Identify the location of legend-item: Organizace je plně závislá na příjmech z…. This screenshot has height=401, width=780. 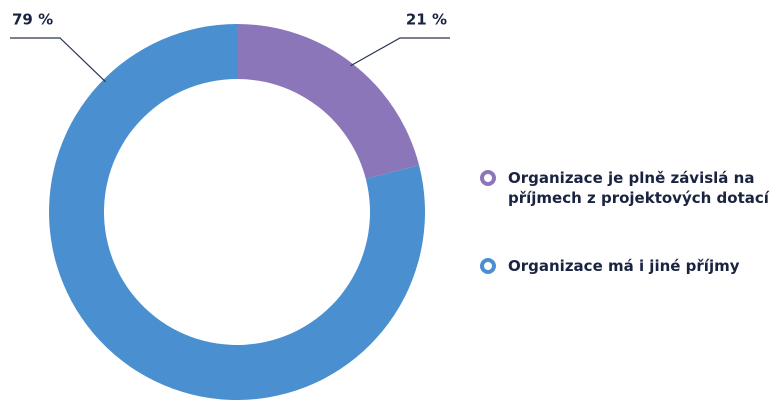
(627, 188).